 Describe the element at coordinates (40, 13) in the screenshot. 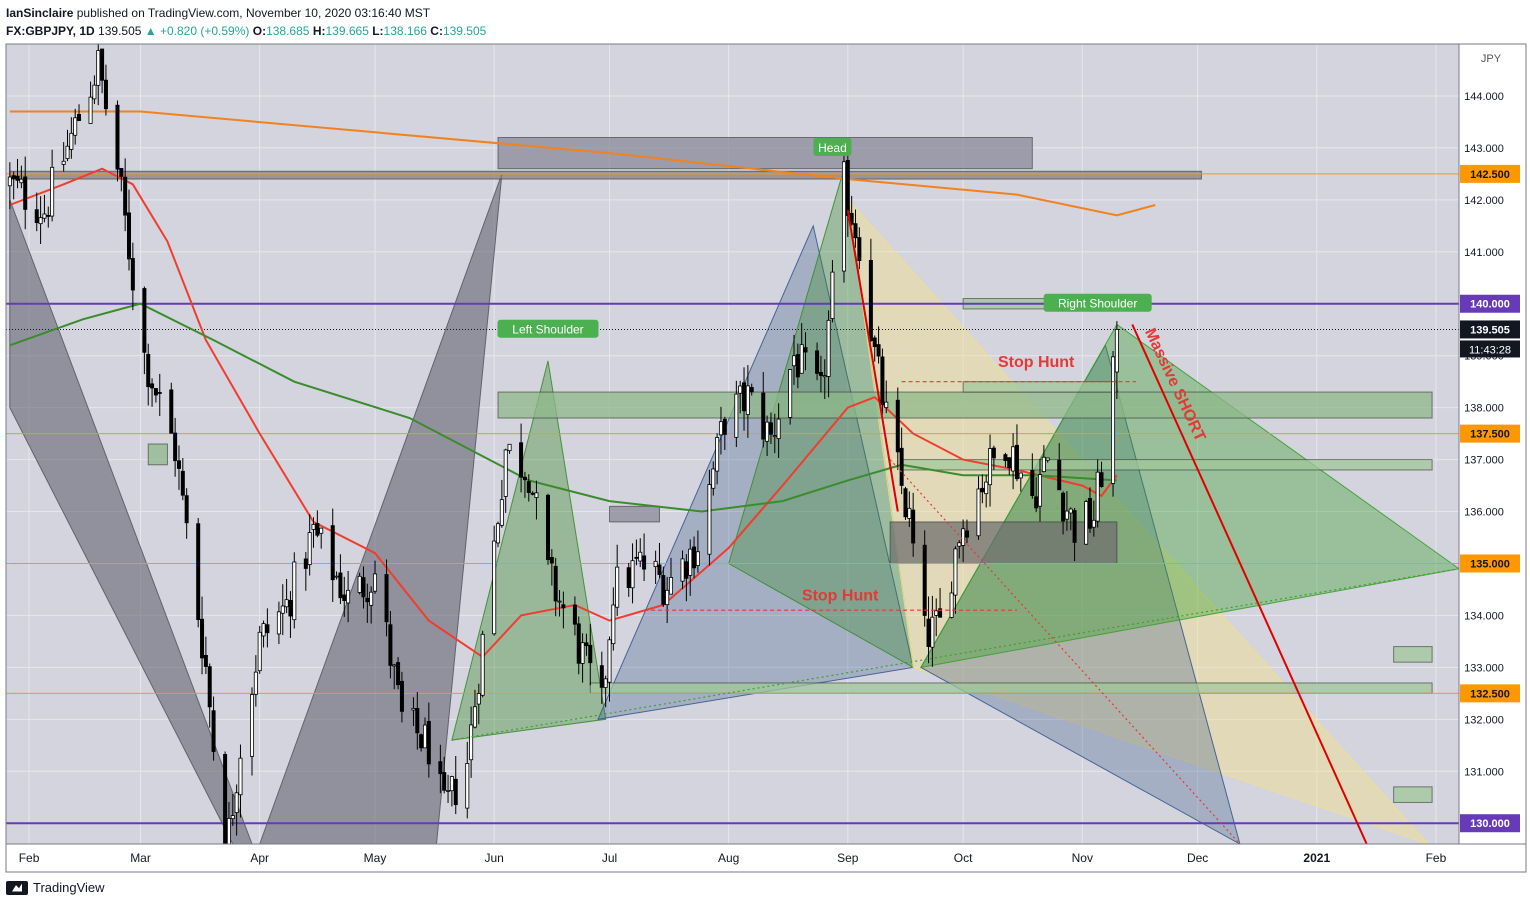

I see `publisher-name: IanSinclaire` at that location.